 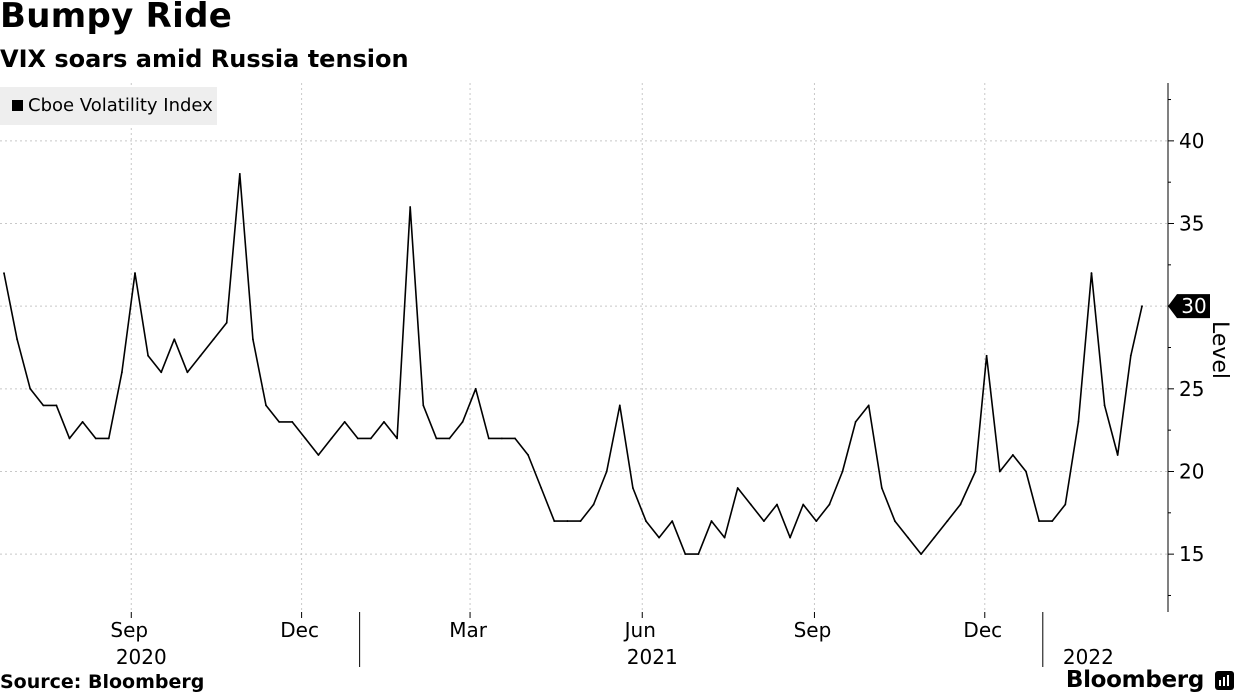 I want to click on y-tick-label: 20, so click(x=1191, y=471).